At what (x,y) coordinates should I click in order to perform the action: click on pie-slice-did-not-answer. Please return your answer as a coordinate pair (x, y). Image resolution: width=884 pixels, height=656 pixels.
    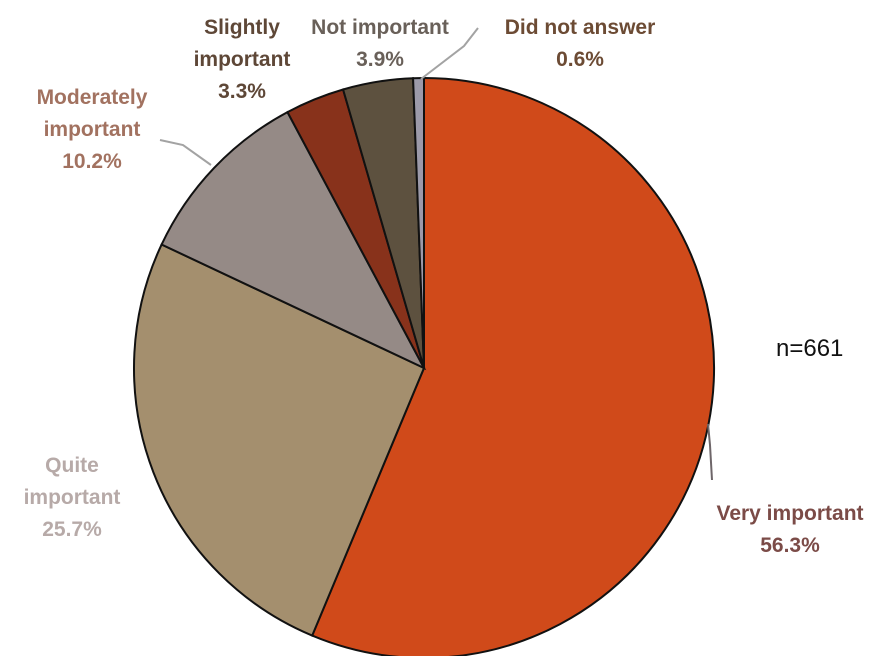
    Looking at the image, I should click on (418, 222).